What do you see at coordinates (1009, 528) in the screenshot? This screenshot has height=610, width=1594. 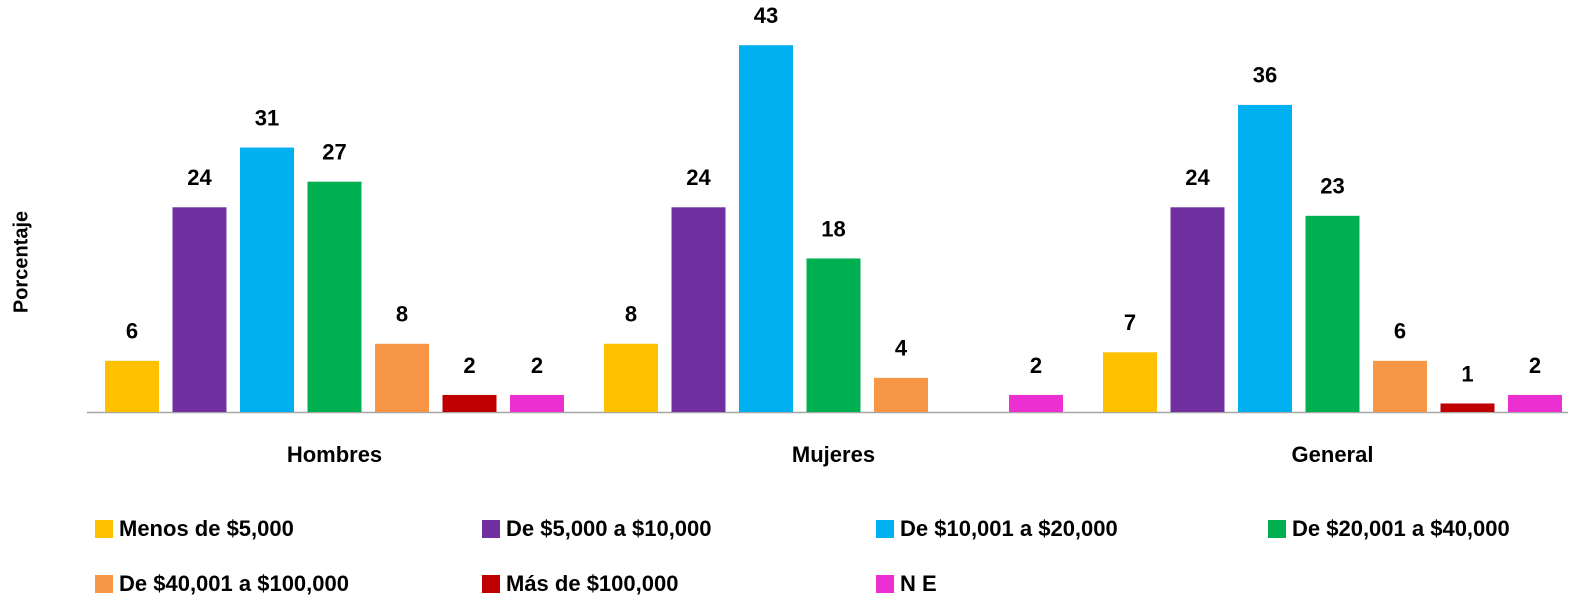 I see `legend-label: De $10,001 a $20,000` at bounding box center [1009, 528].